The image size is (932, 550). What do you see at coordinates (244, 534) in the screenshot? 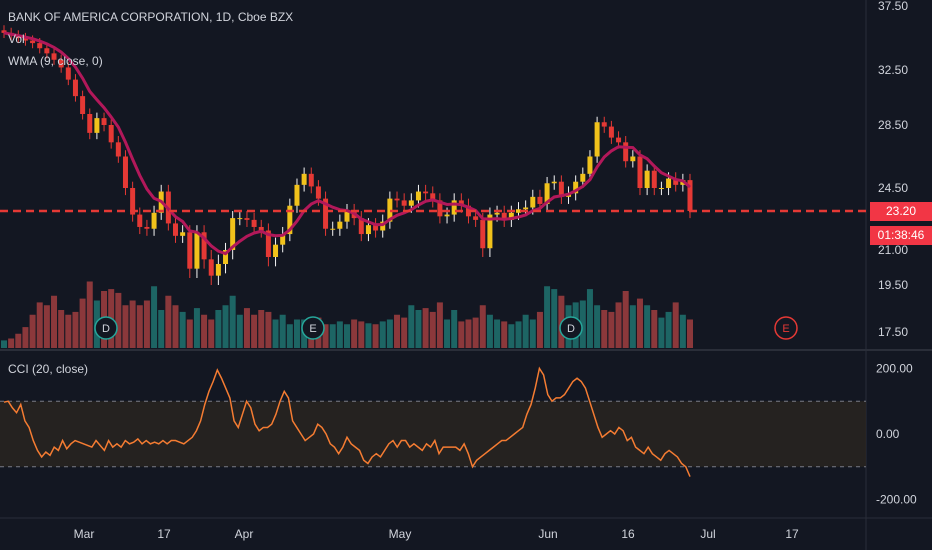
I see `time-tick-label: Apr` at bounding box center [244, 534].